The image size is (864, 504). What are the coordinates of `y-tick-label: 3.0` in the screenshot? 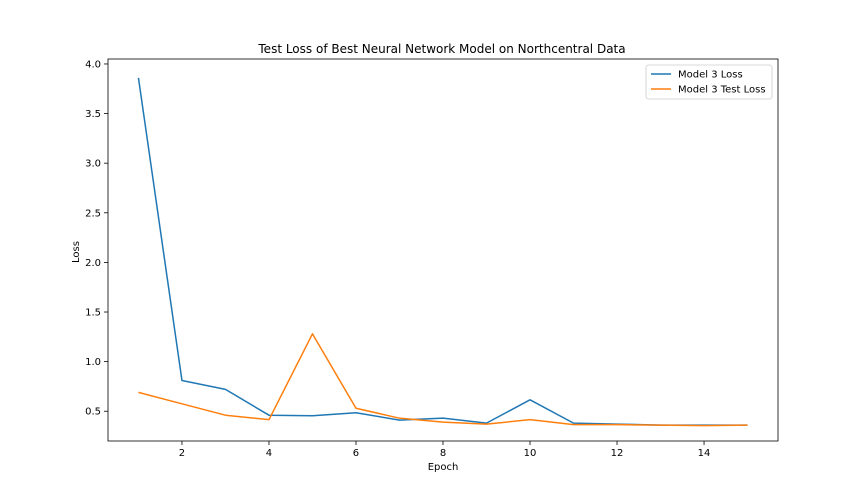 It's located at (93, 164).